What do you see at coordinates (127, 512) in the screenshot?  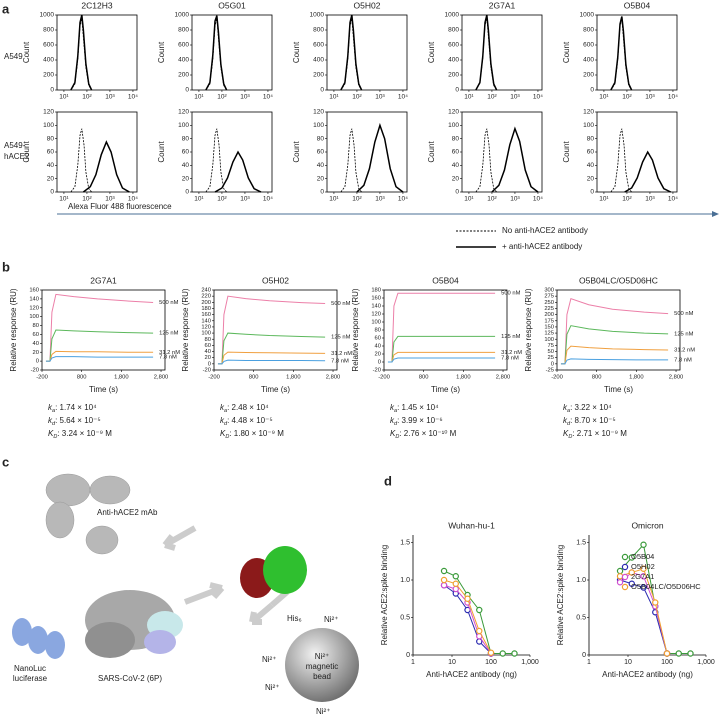 I see `mab-label: Anti-hACE2 mAb` at bounding box center [127, 512].